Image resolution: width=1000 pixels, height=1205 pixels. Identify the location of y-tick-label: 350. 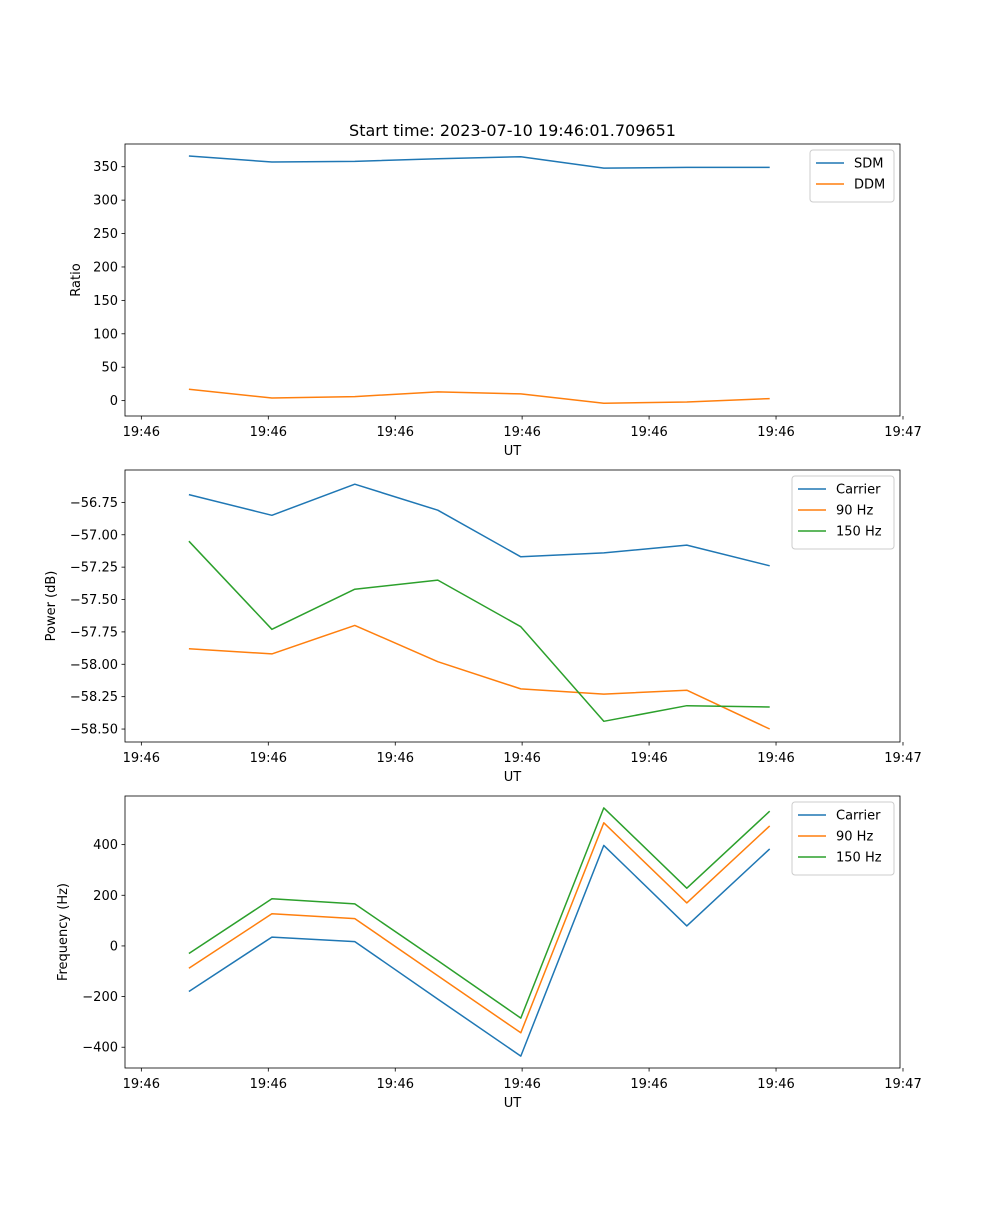
(105, 167).